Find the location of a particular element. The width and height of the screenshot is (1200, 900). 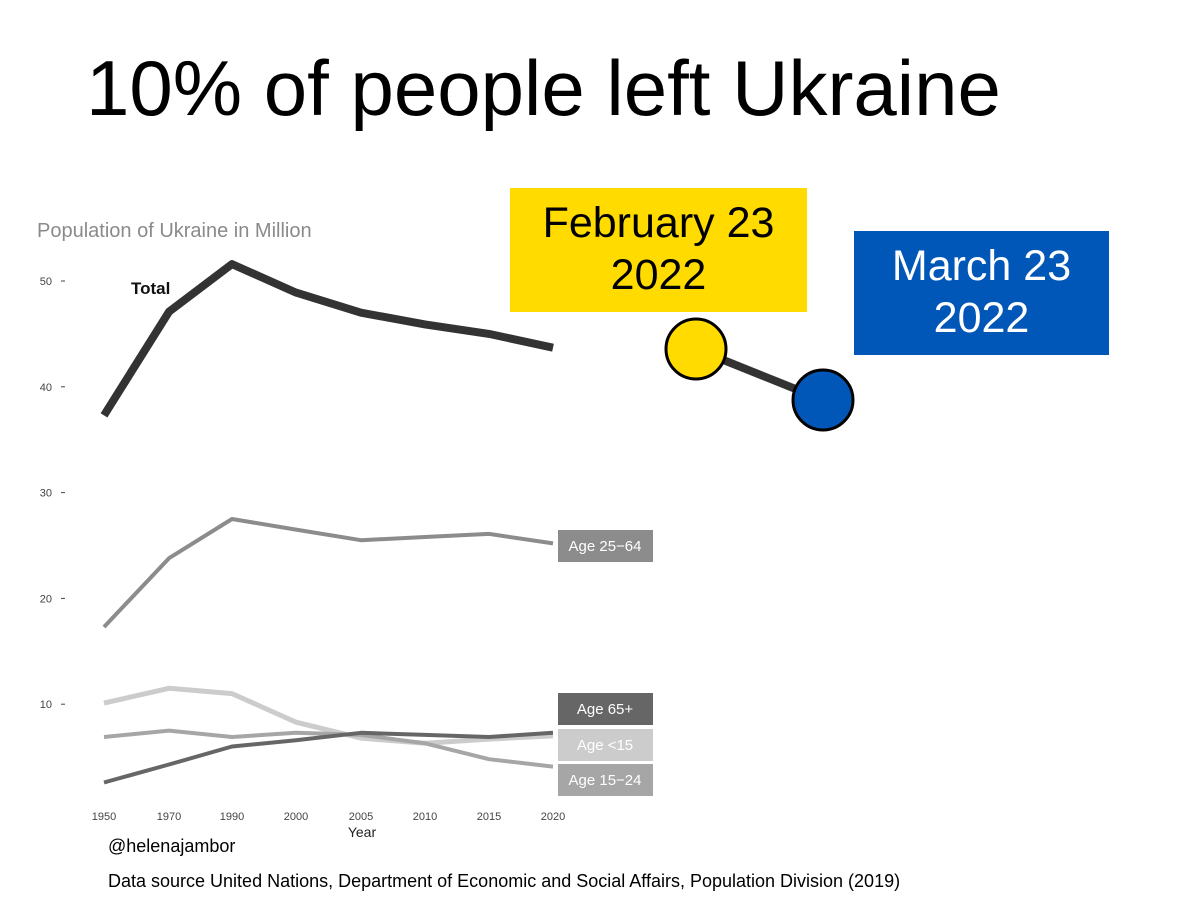

y-tick-label: 40 is located at coordinates (46, 388).